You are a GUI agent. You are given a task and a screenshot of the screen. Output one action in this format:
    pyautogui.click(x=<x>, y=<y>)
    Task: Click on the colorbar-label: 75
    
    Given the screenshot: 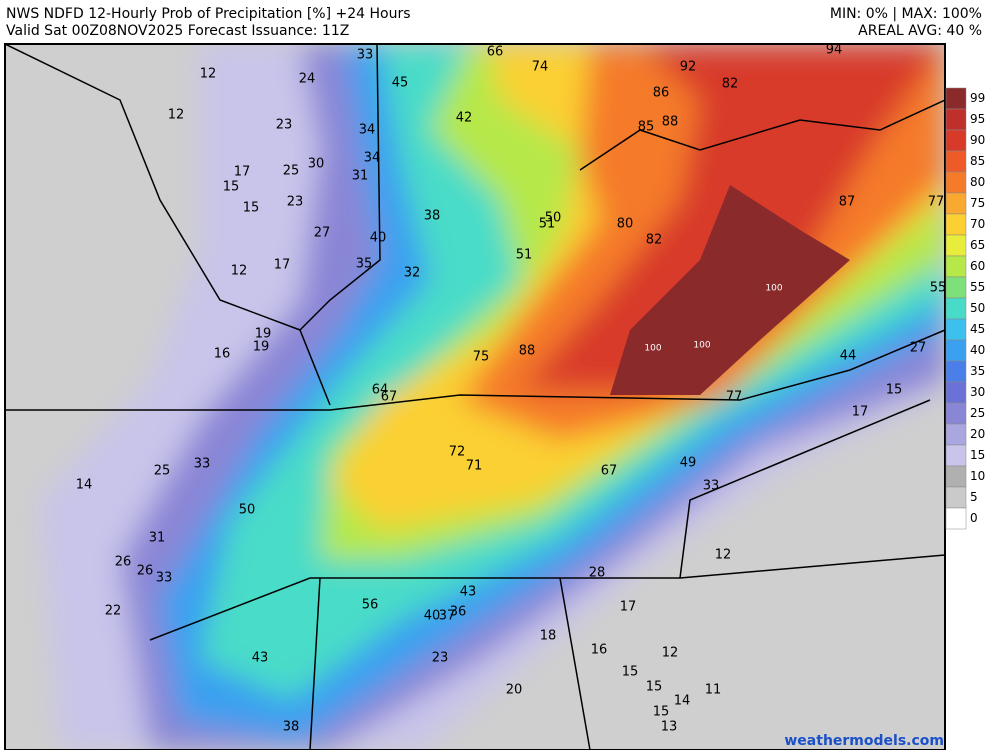 What is the action you would take?
    pyautogui.click(x=977, y=203)
    